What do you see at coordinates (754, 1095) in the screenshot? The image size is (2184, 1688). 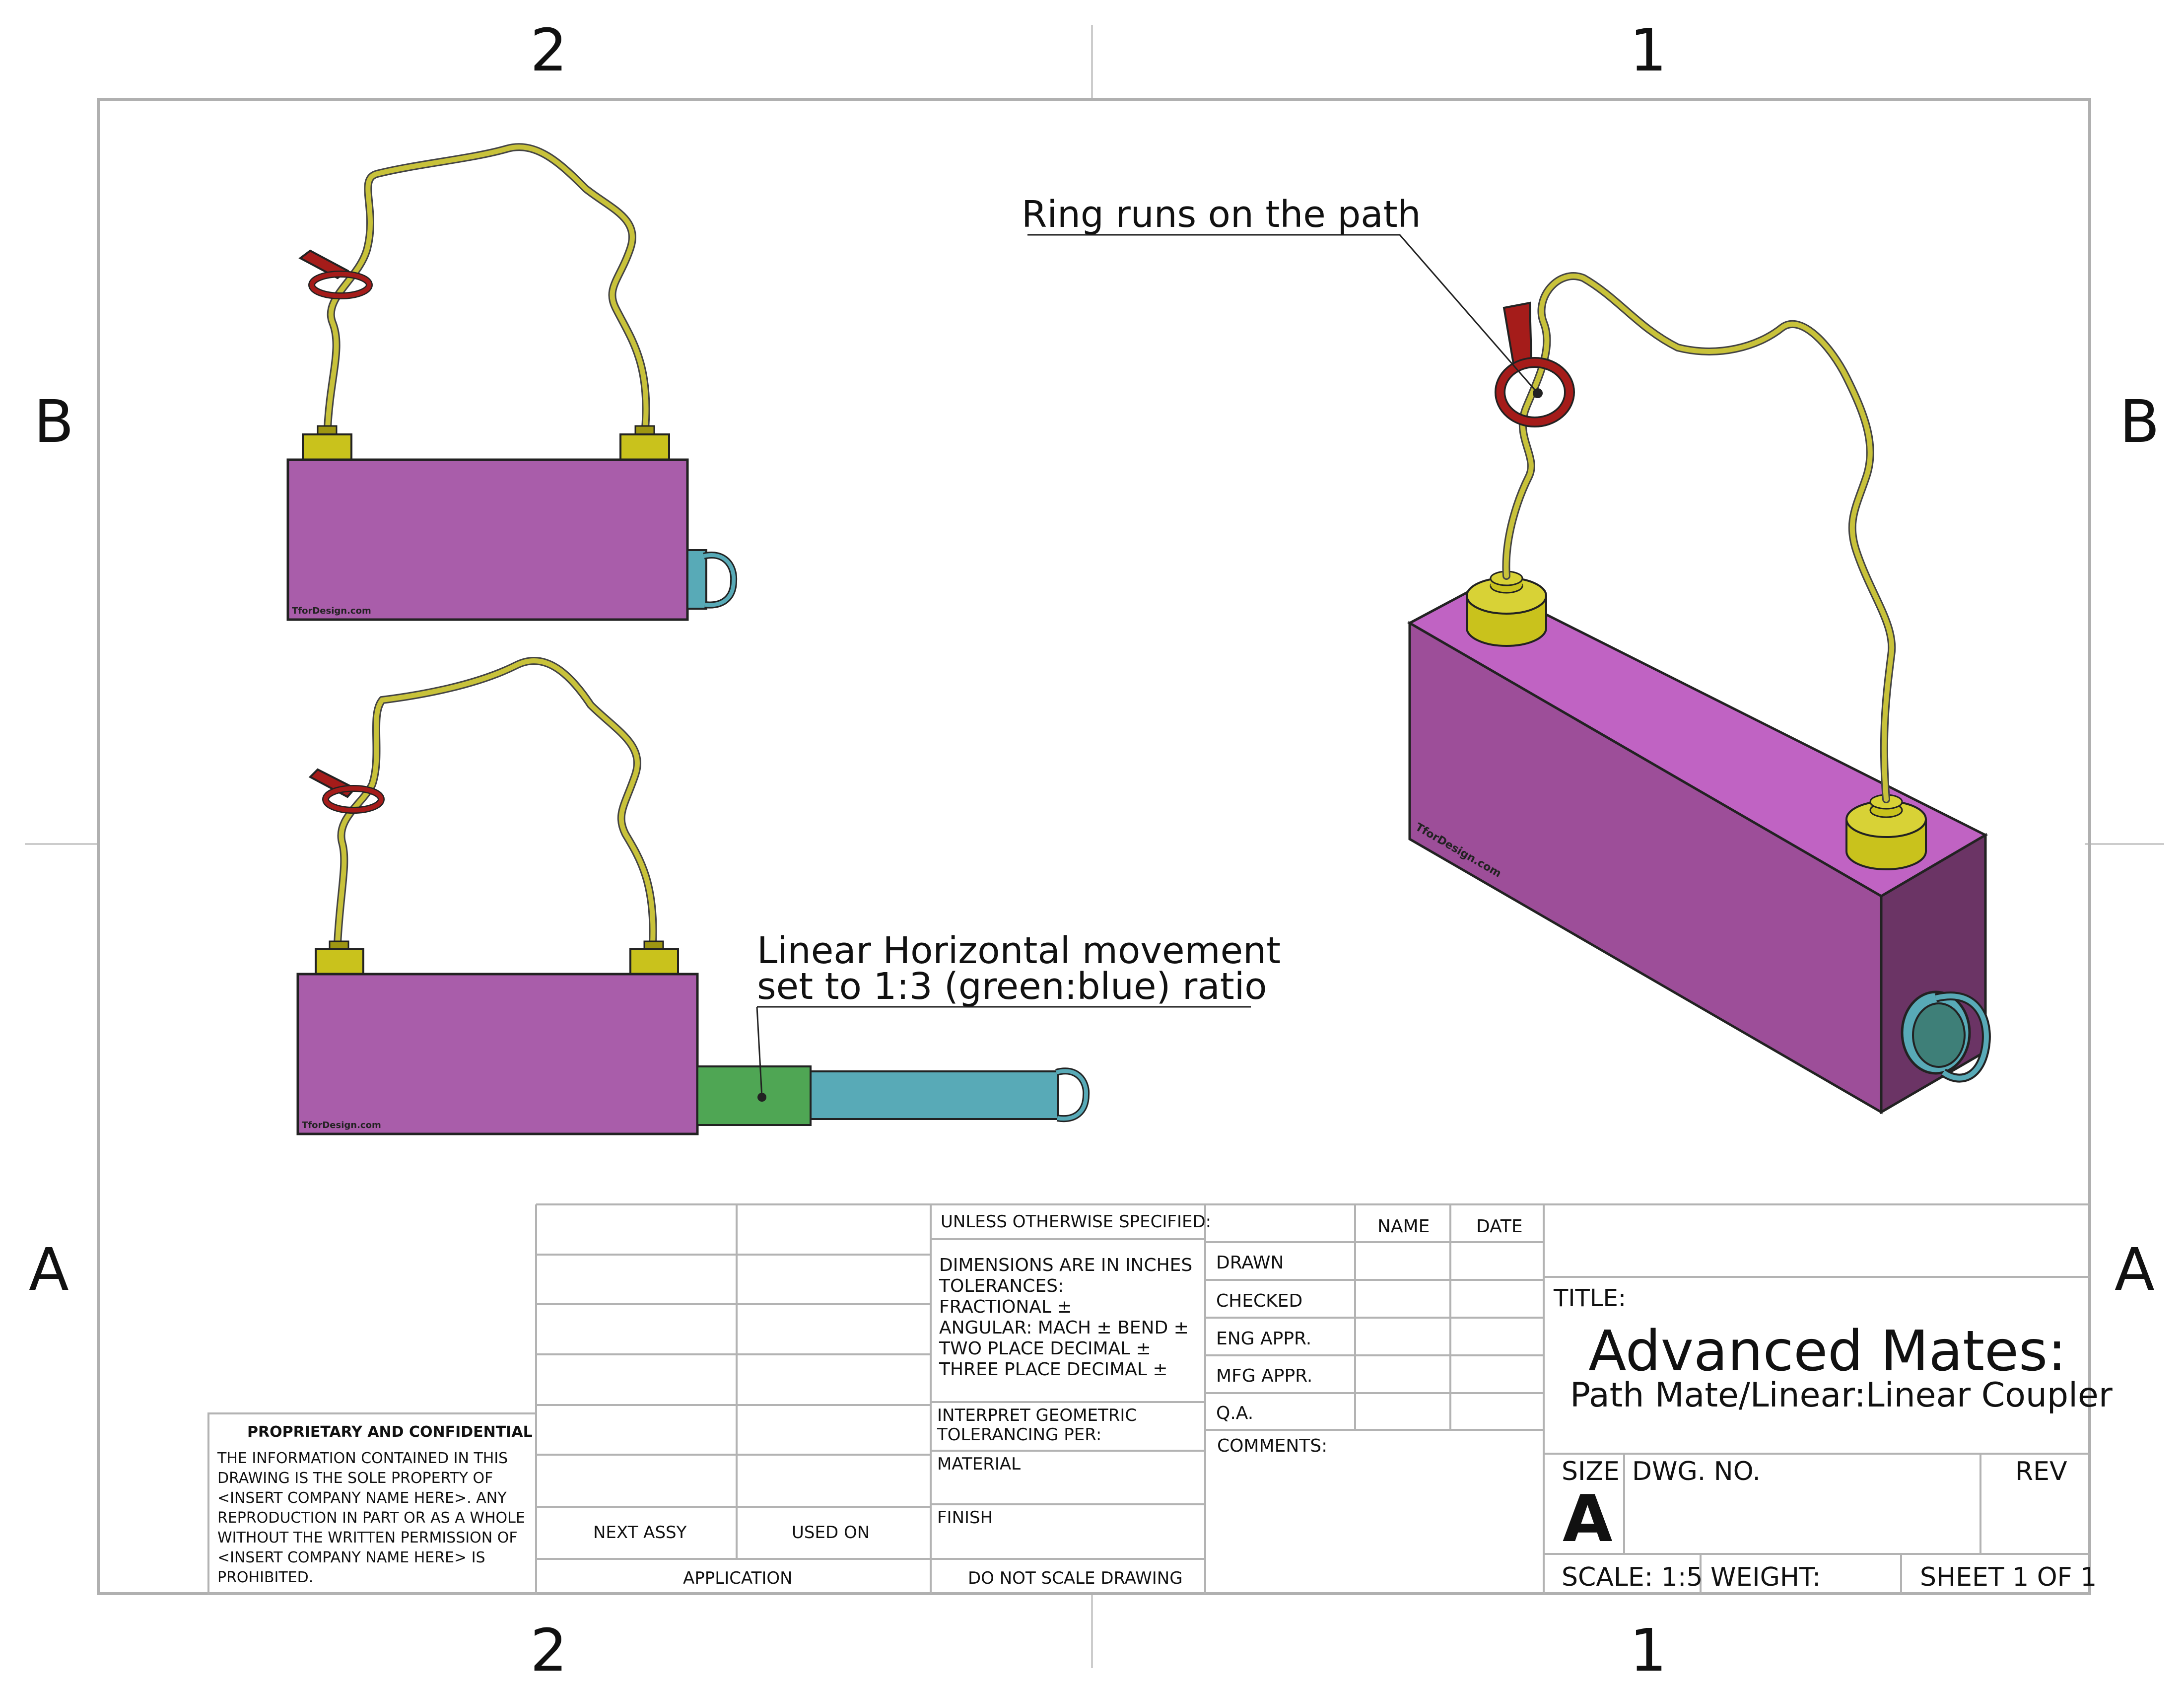 I see `green-rod` at bounding box center [754, 1095].